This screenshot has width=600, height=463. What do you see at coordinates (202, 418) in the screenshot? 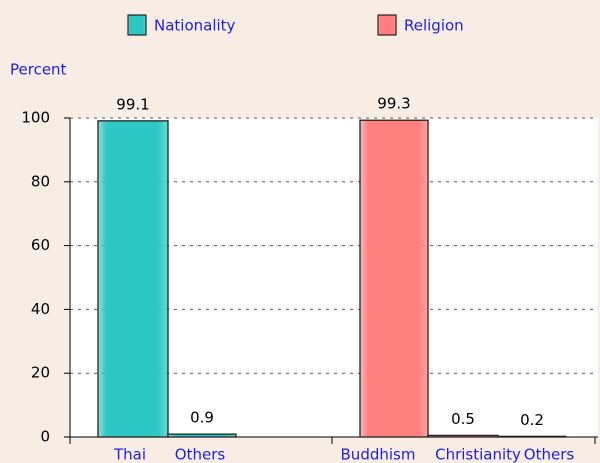
I see `value-label: 0.9` at bounding box center [202, 418].